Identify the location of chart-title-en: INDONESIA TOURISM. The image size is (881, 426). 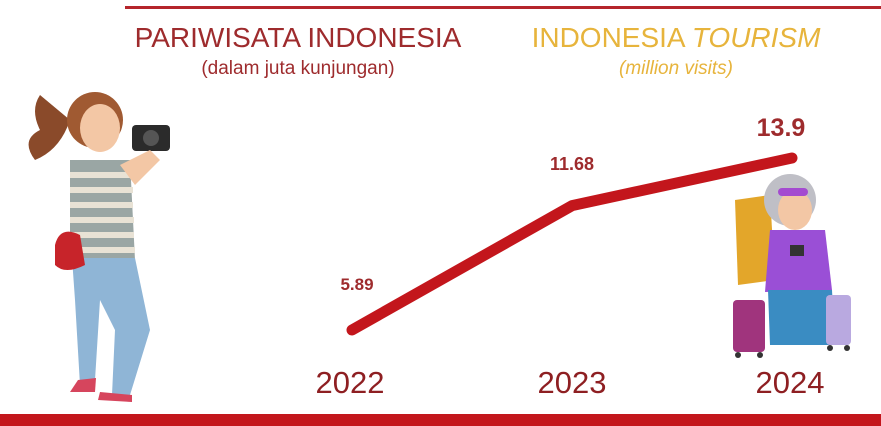
(677, 37).